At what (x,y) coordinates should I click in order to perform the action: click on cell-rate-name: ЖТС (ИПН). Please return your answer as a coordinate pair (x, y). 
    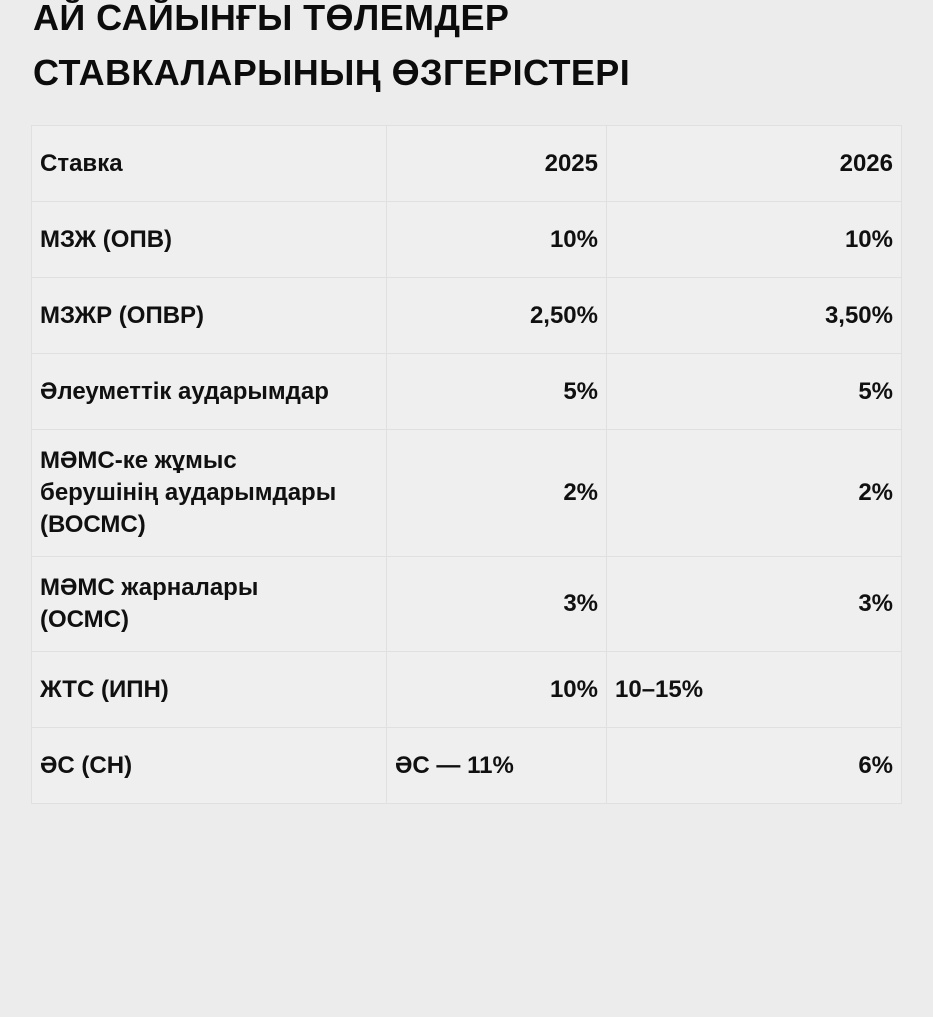
    Looking at the image, I should click on (209, 689).